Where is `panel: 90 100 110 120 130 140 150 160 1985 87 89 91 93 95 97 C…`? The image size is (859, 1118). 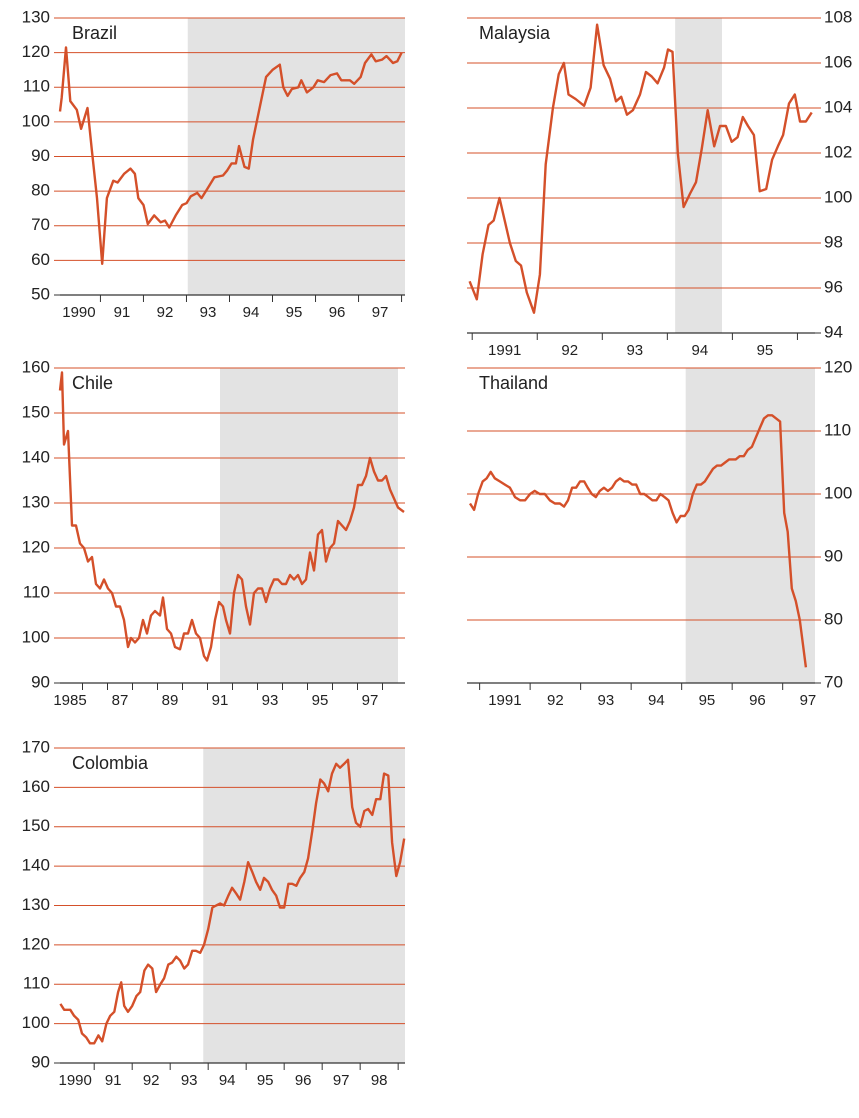
panel: 90 100 110 120 130 140 150 160 1985 87 89 91 93 95 97 C… is located at coordinates (213, 533).